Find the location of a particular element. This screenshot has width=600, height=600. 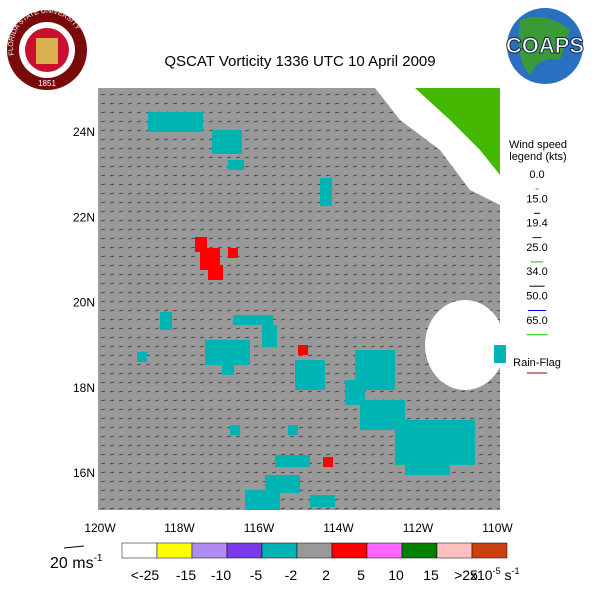

wind-legend-label: 19.4 is located at coordinates (536, 224).